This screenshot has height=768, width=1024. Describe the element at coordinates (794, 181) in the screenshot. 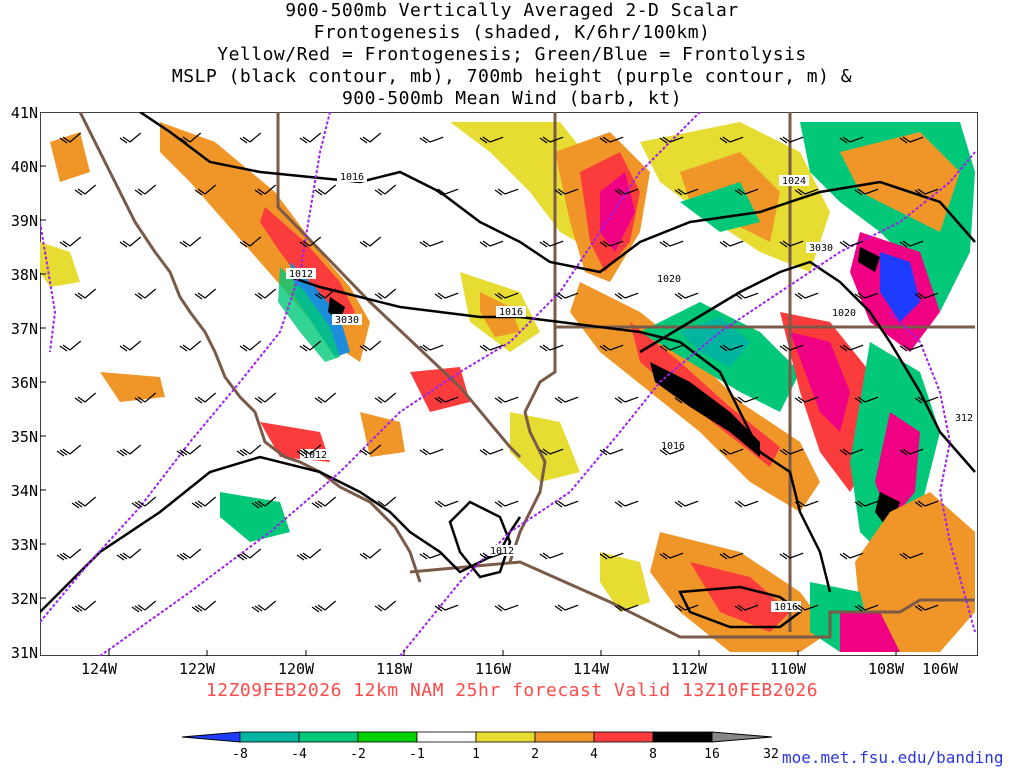

I see `mslp-label: 1024` at that location.